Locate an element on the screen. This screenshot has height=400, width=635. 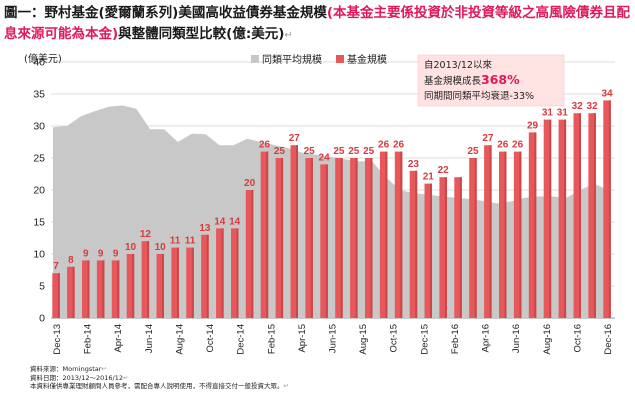
bar-data-label: 8 is located at coordinates (71, 260).